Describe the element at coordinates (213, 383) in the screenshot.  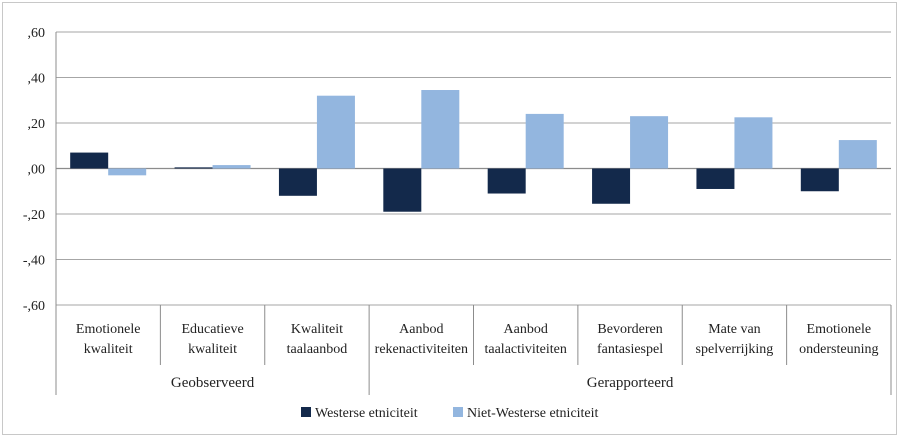
I see `group-label: Geobserveerd` at that location.